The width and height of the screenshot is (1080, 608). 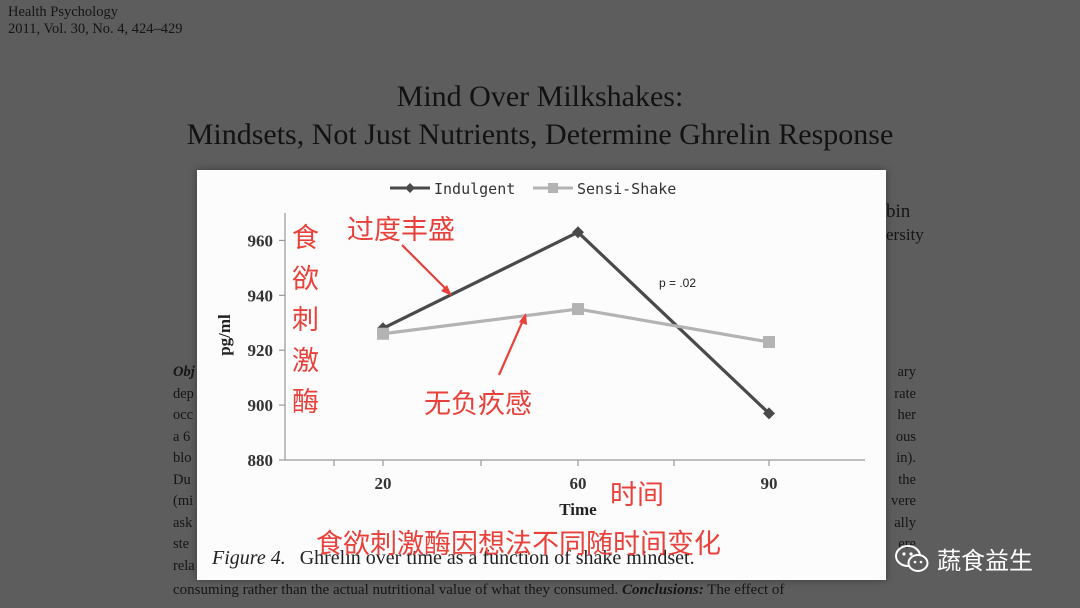 I want to click on x-axis-ticks: 20 60 90, so click(x=555, y=476).